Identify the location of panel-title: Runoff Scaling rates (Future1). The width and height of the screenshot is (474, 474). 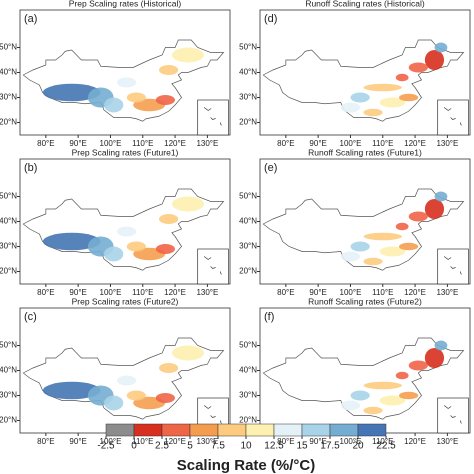
(365, 152).